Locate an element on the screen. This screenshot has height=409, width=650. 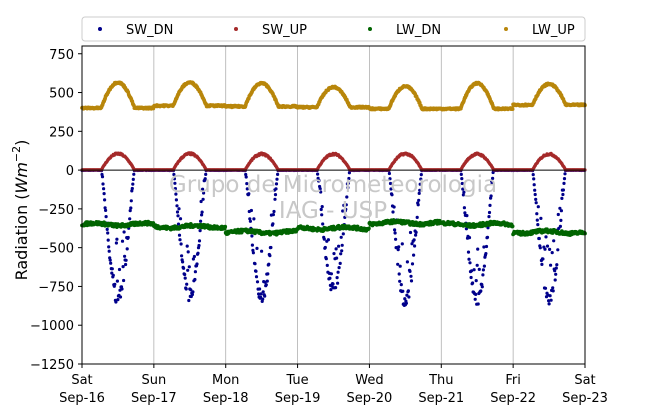
watermark-line-1: Grupo de Micrometeorologia is located at coordinates (333, 185).